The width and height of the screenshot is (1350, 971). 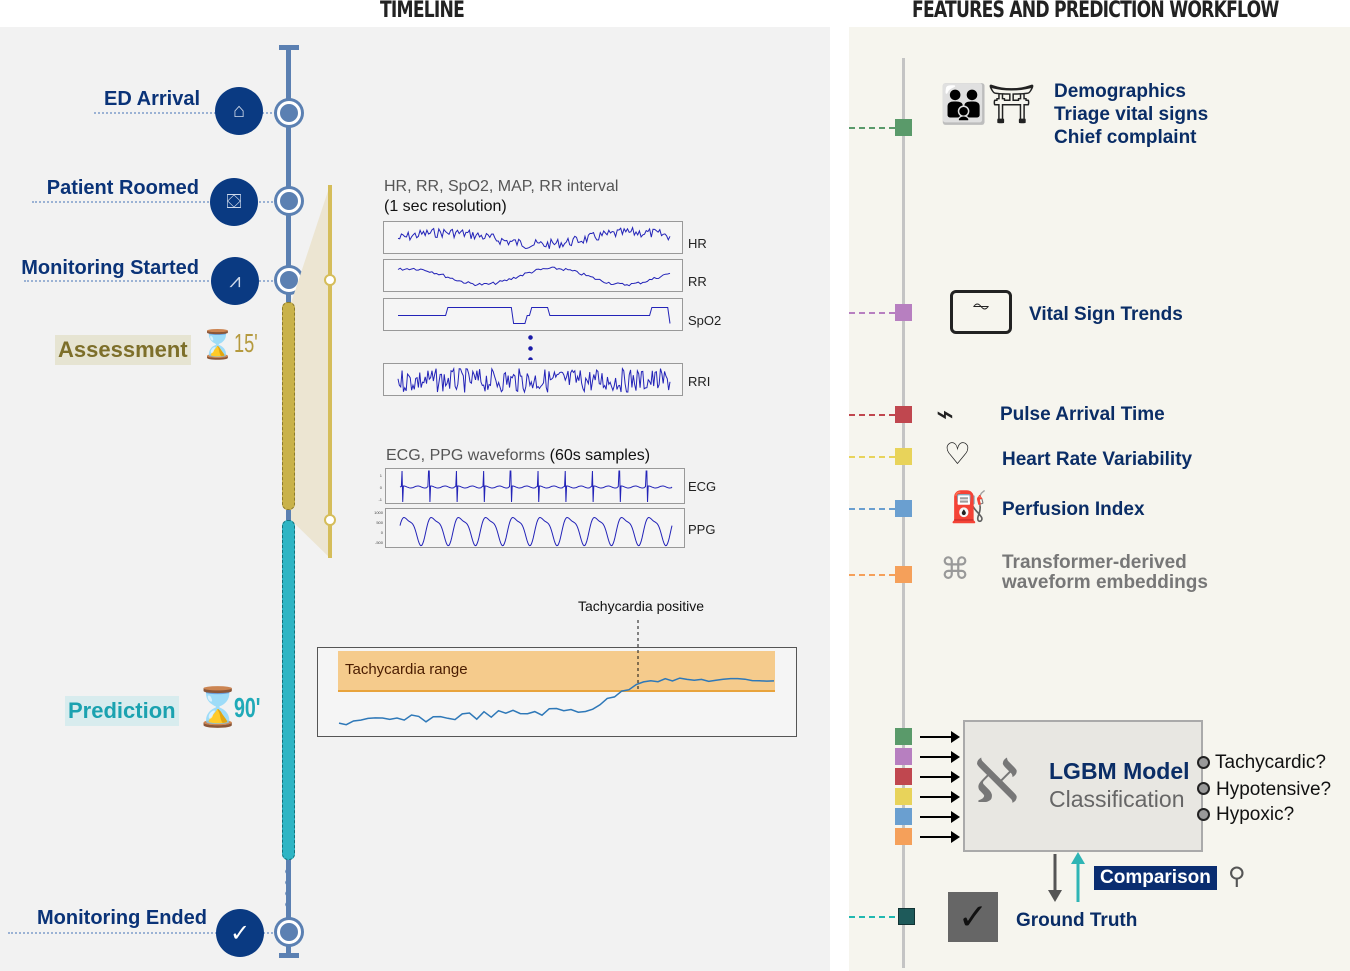 I want to click on tachycardia-range-band, so click(x=556, y=671).